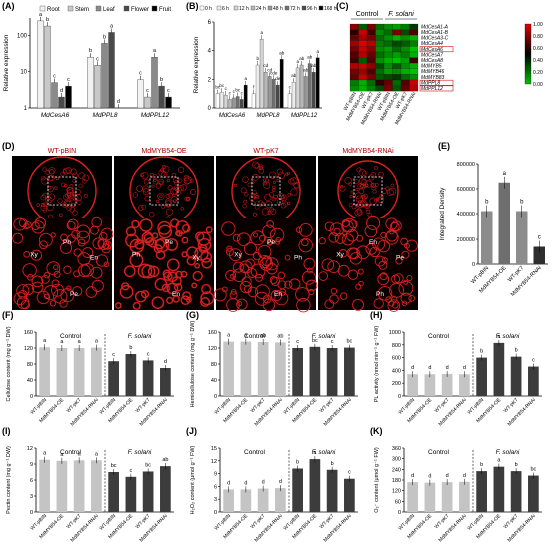  What do you see at coordinates (430, 83) in the screenshot?
I see `heatmap-row-label: MdPPL8` at bounding box center [430, 83].